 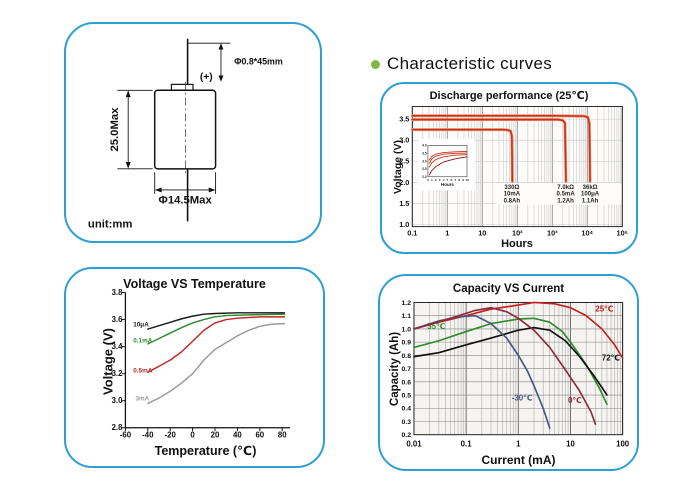 I want to click on series-3mA, so click(x=216, y=363).